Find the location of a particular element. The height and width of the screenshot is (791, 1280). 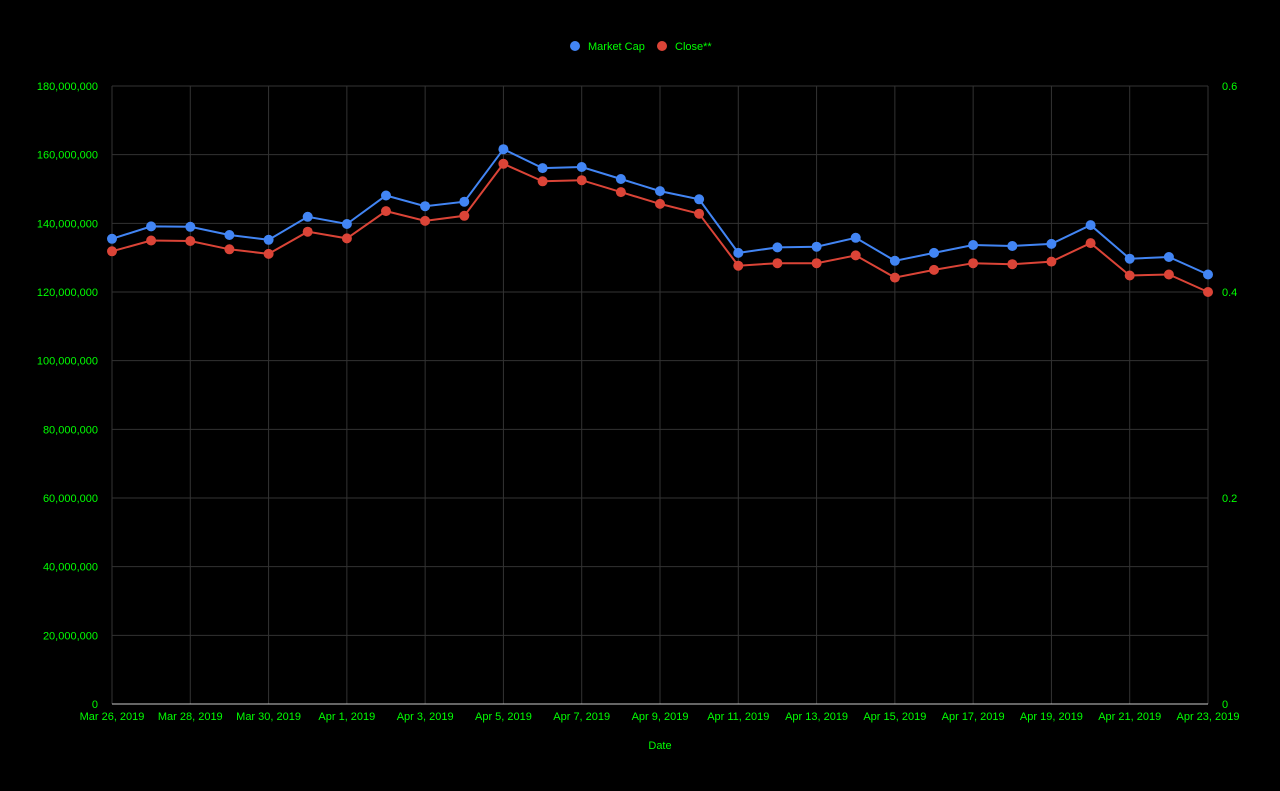

x-tick-label: Apr 3, 2019 is located at coordinates (425, 717).